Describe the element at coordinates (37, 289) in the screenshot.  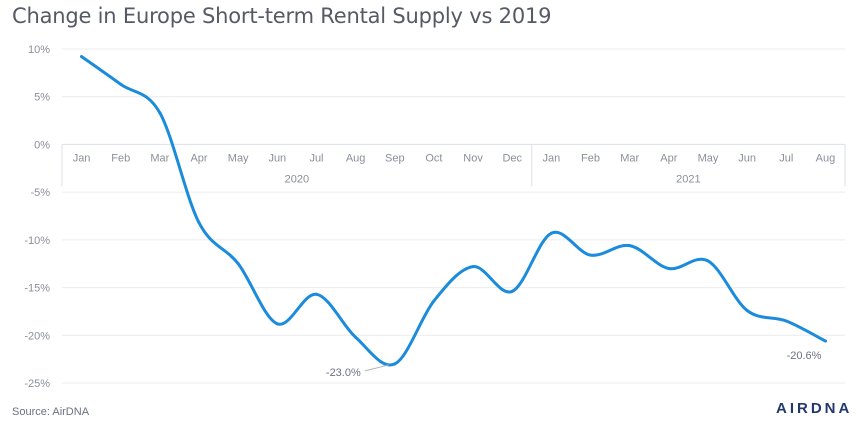
I see `y-tick-label: -15%` at that location.